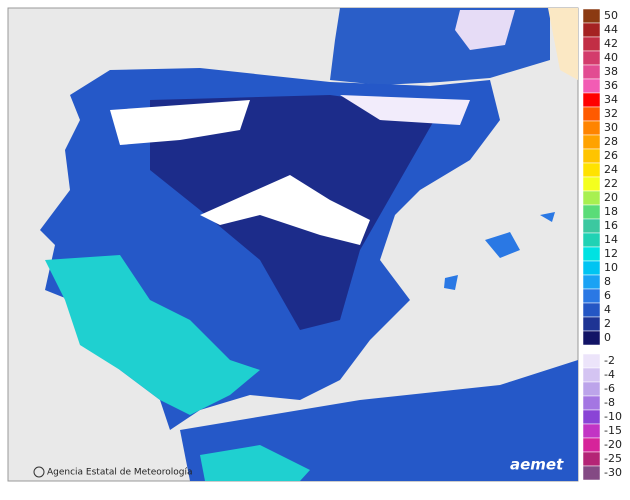 Image resolution: width=630 pixels, height=500 pixels. I want to click on balearic-islands, so click(499, 251).